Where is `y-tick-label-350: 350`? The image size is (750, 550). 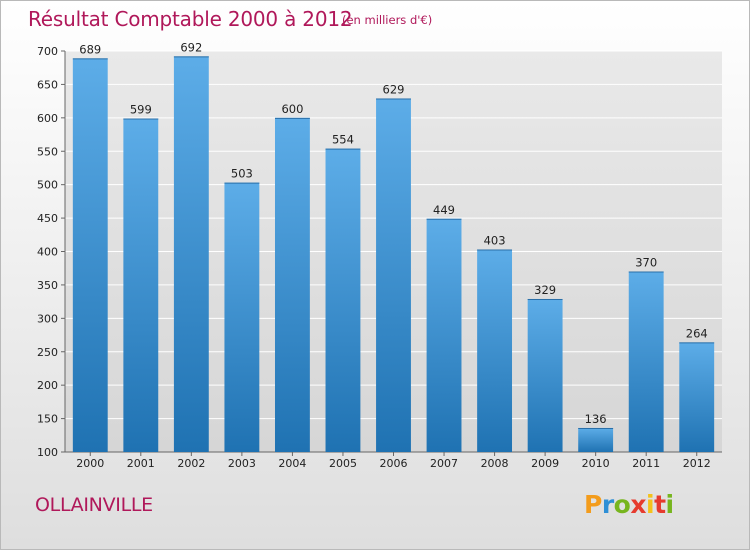 y-tick-label-350: 350 is located at coordinates (47, 285).